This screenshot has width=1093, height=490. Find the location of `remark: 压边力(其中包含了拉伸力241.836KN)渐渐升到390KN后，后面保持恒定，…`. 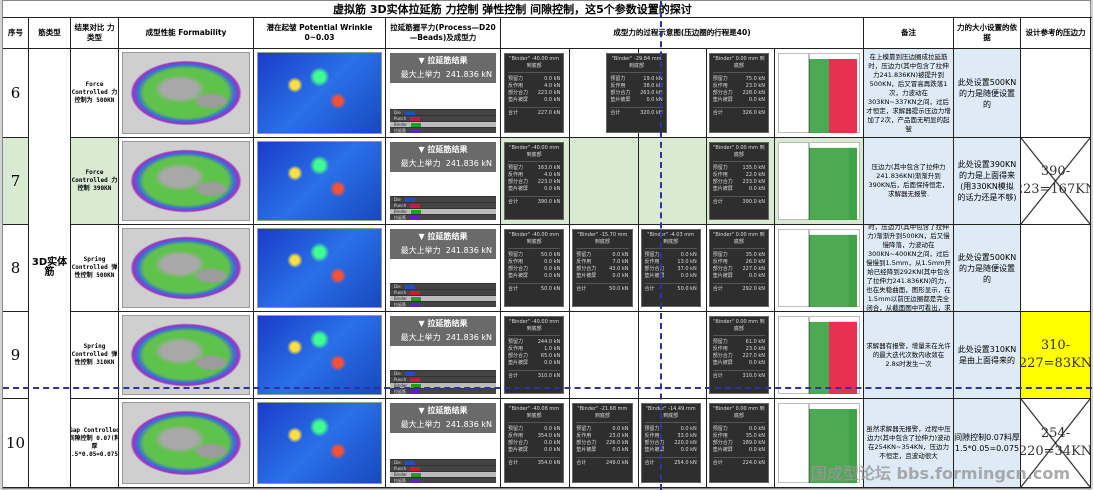

remark: 压边力(其中包含了拉伸力241.836KN)渐渐升到390KN后，后面保持恒定，… is located at coordinates (909, 181).